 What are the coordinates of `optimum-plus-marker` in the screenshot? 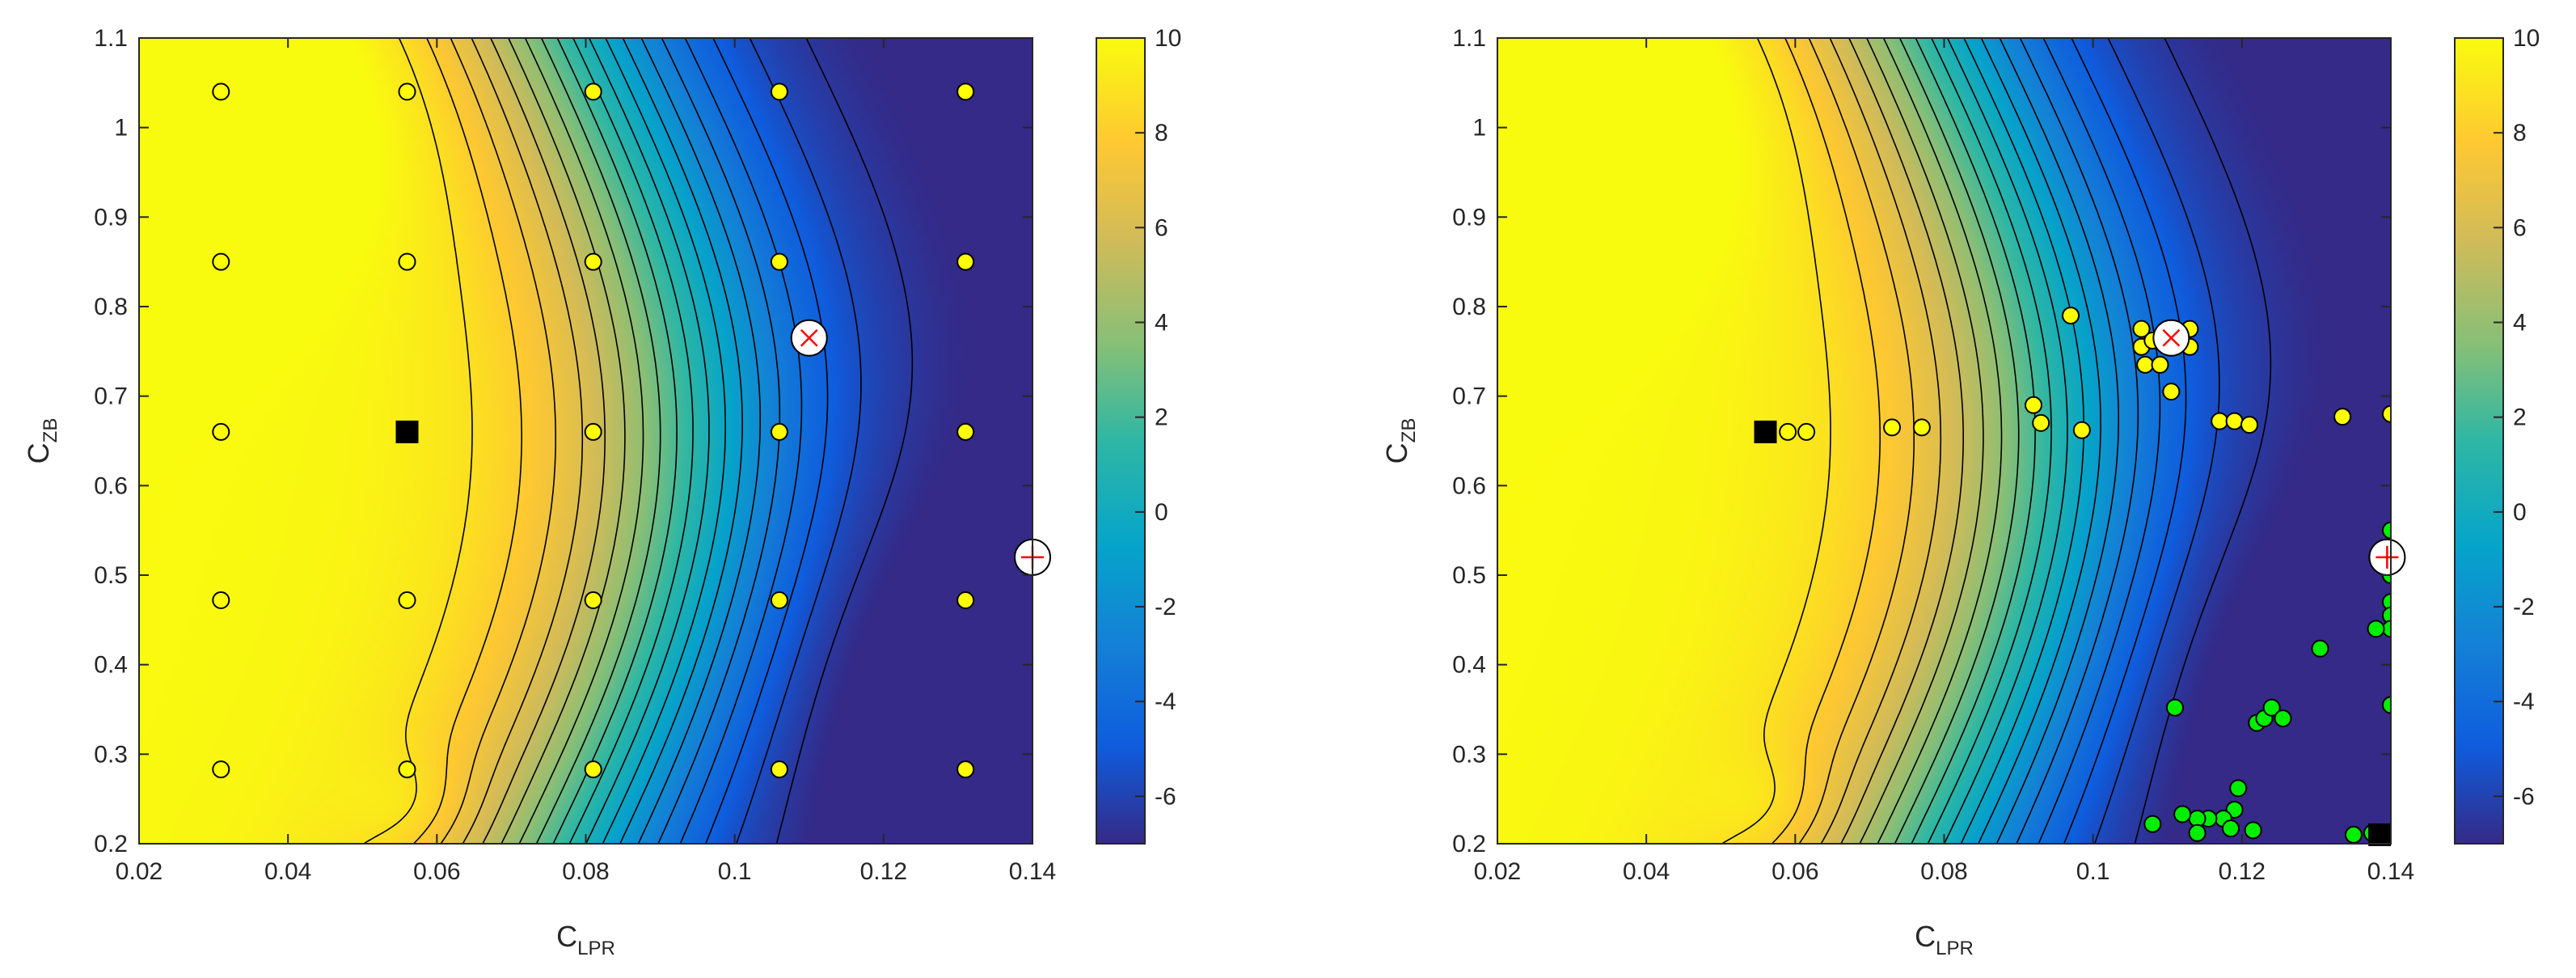 It's located at (2387, 557).